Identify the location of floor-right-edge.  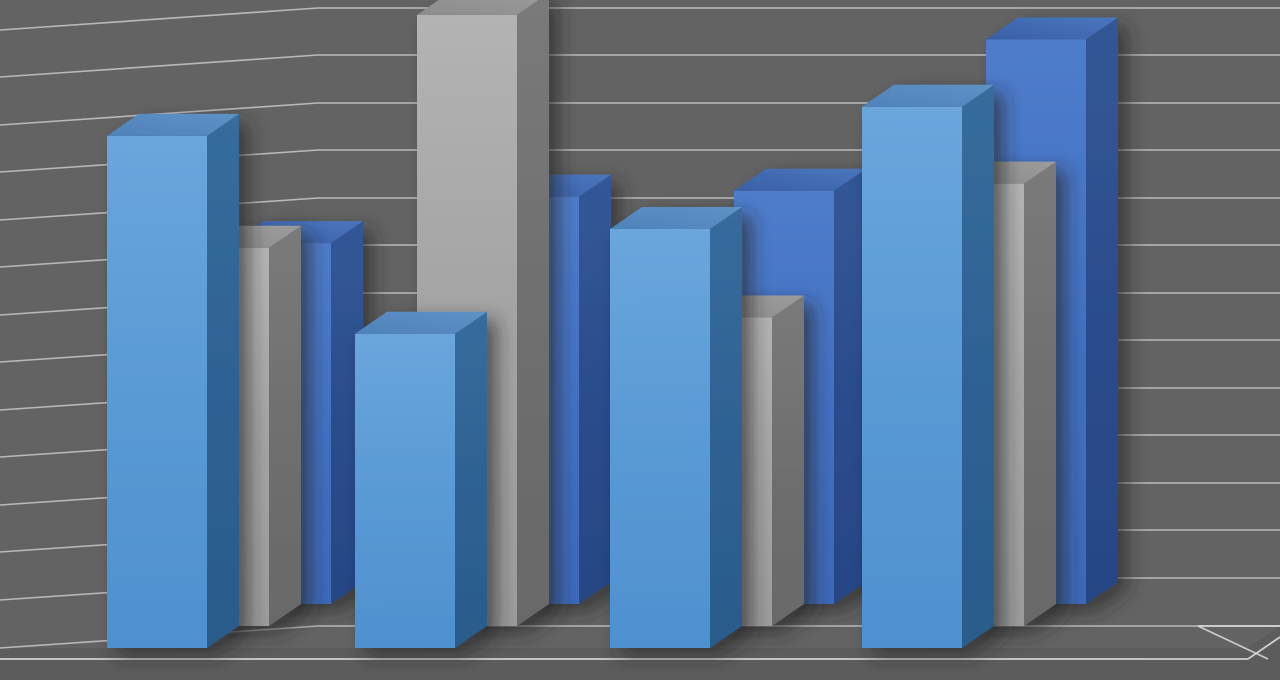
(1238, 642).